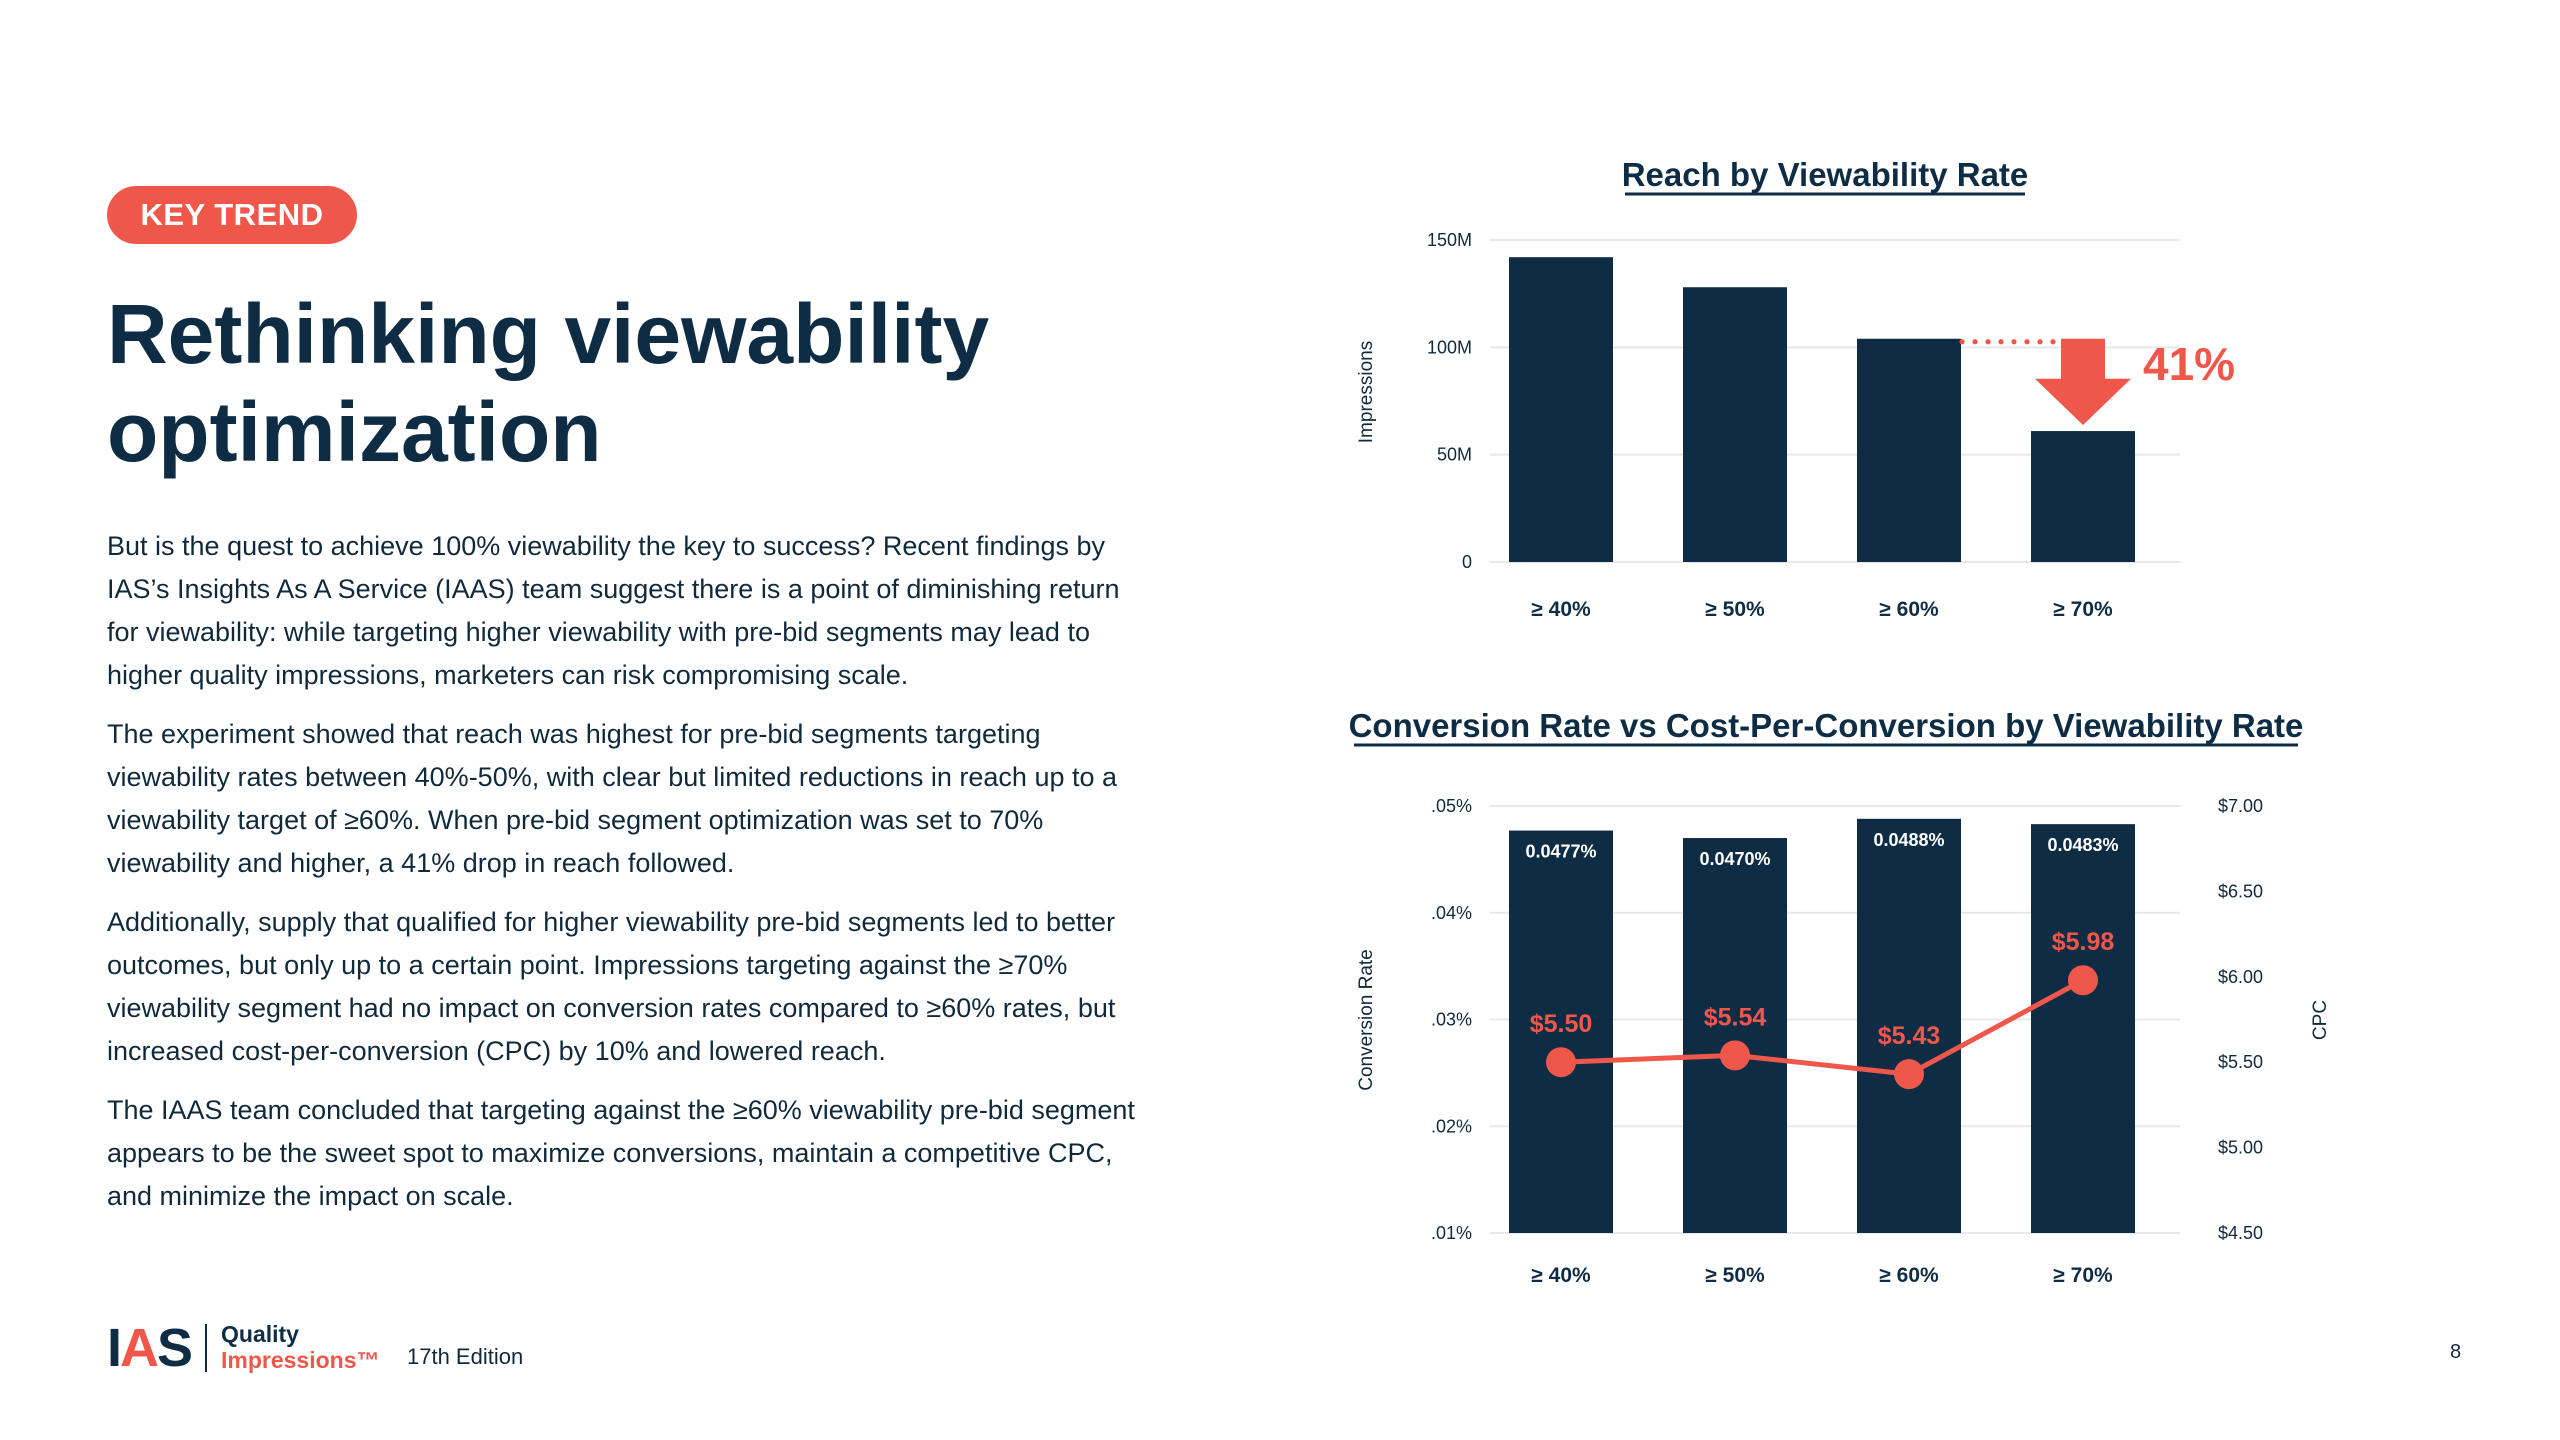 This screenshot has height=1440, width=2560. I want to click on down-arrow-icon, so click(2083, 382).